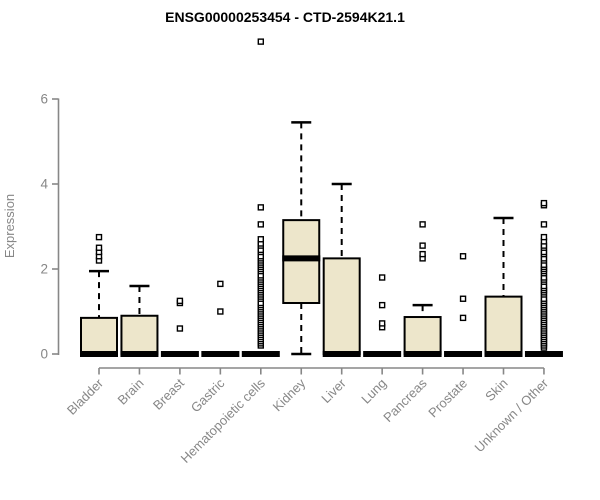 The height and width of the screenshot is (500, 600). What do you see at coordinates (543, 278) in the screenshot?
I see `box-group-unknown-other` at bounding box center [543, 278].